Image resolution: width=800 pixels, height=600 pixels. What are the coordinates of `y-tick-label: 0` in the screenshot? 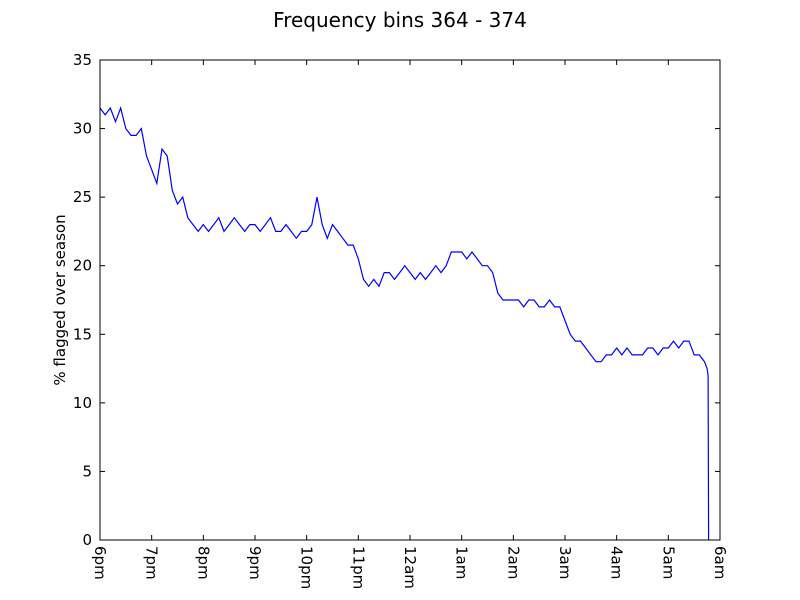 It's located at (87, 540).